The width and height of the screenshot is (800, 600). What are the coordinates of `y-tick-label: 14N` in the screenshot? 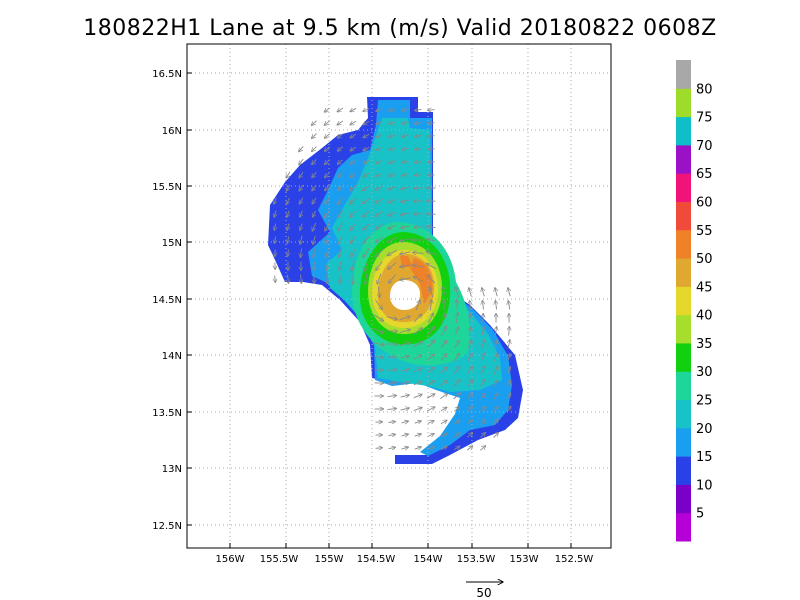 It's located at (172, 356).